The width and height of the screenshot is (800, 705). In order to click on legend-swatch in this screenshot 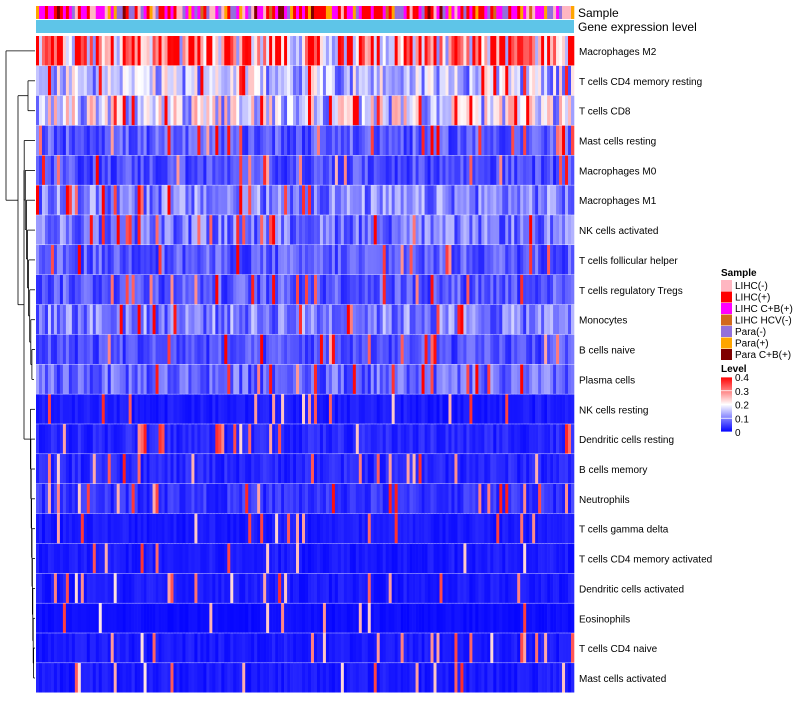, I will do `click(726, 331)`.